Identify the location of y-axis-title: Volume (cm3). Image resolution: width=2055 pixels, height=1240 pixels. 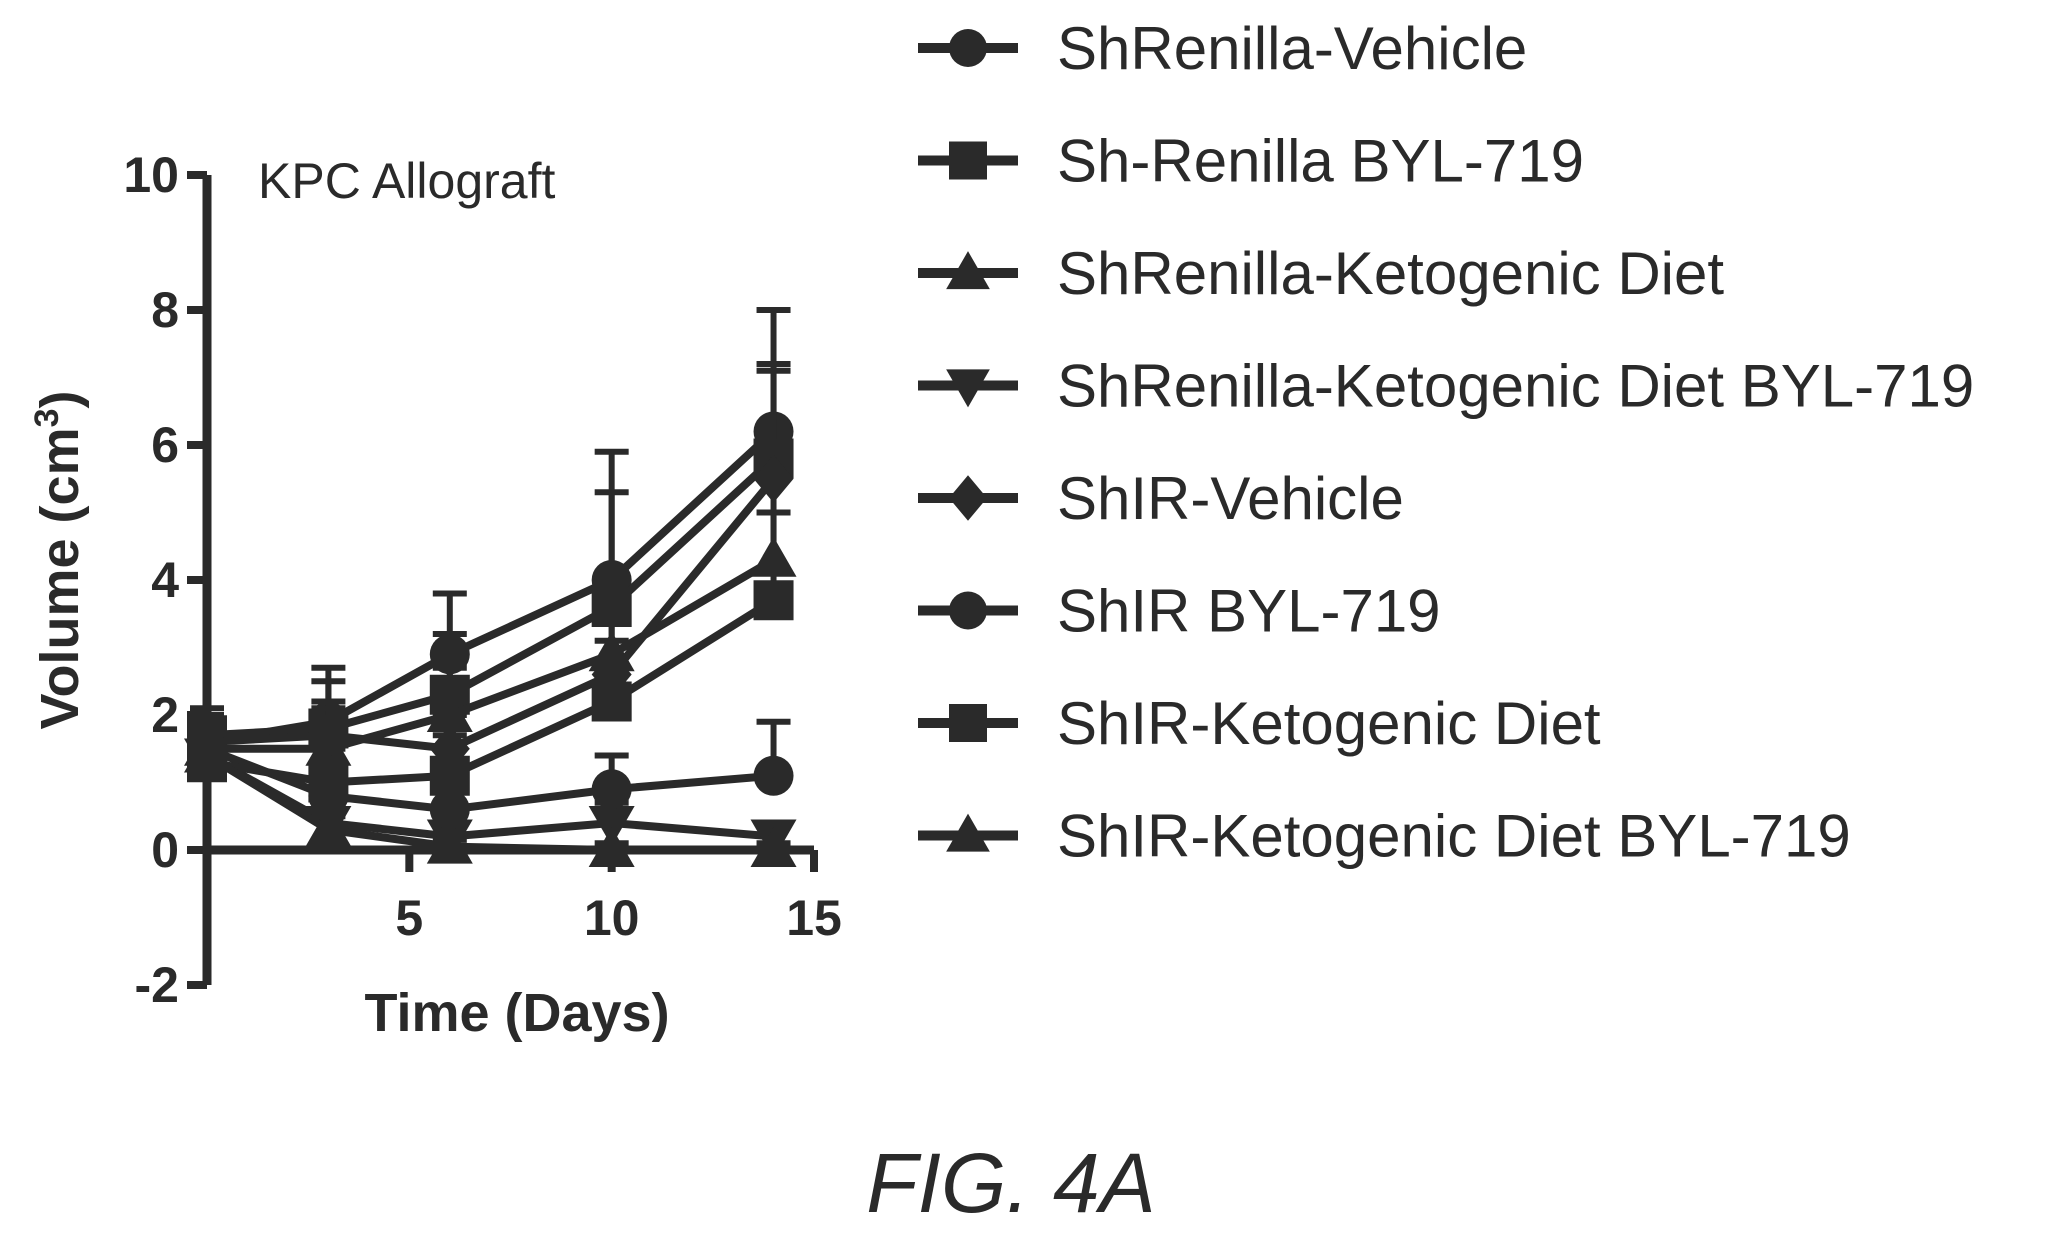
(59, 560).